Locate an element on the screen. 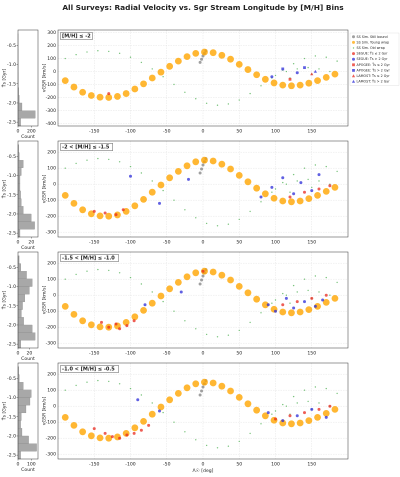  y-tick-label: 100 is located at coordinates (51, 391).